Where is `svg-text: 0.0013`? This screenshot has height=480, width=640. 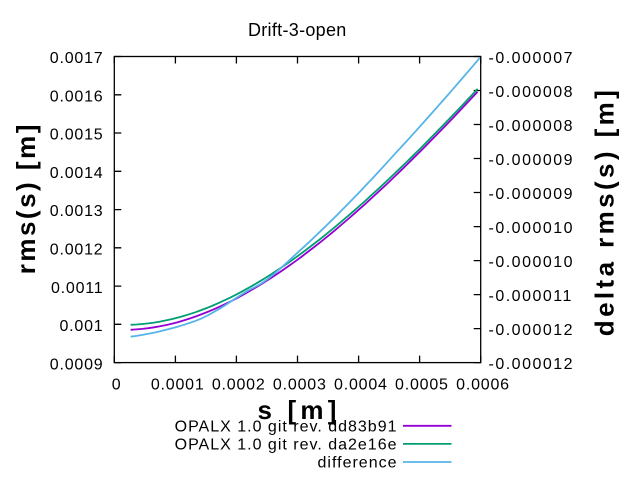 svg-text: 0.0013 is located at coordinates (77, 211).